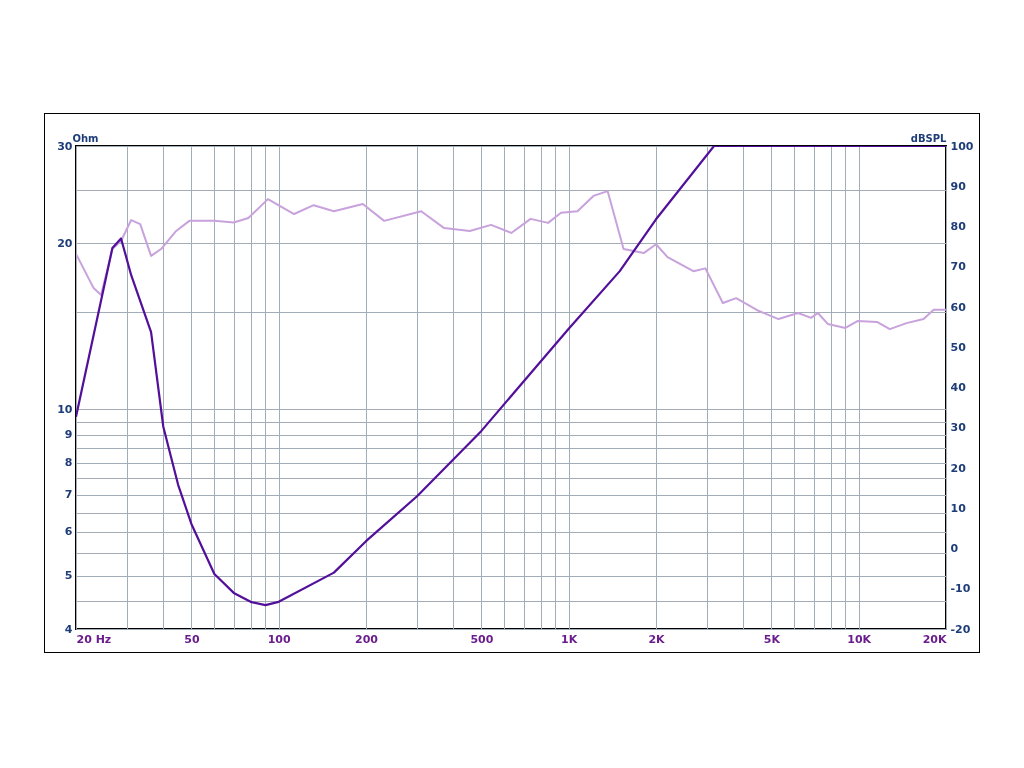 This screenshot has width=1024, height=768. I want to click on y2-tick-label: 50, so click(958, 347).